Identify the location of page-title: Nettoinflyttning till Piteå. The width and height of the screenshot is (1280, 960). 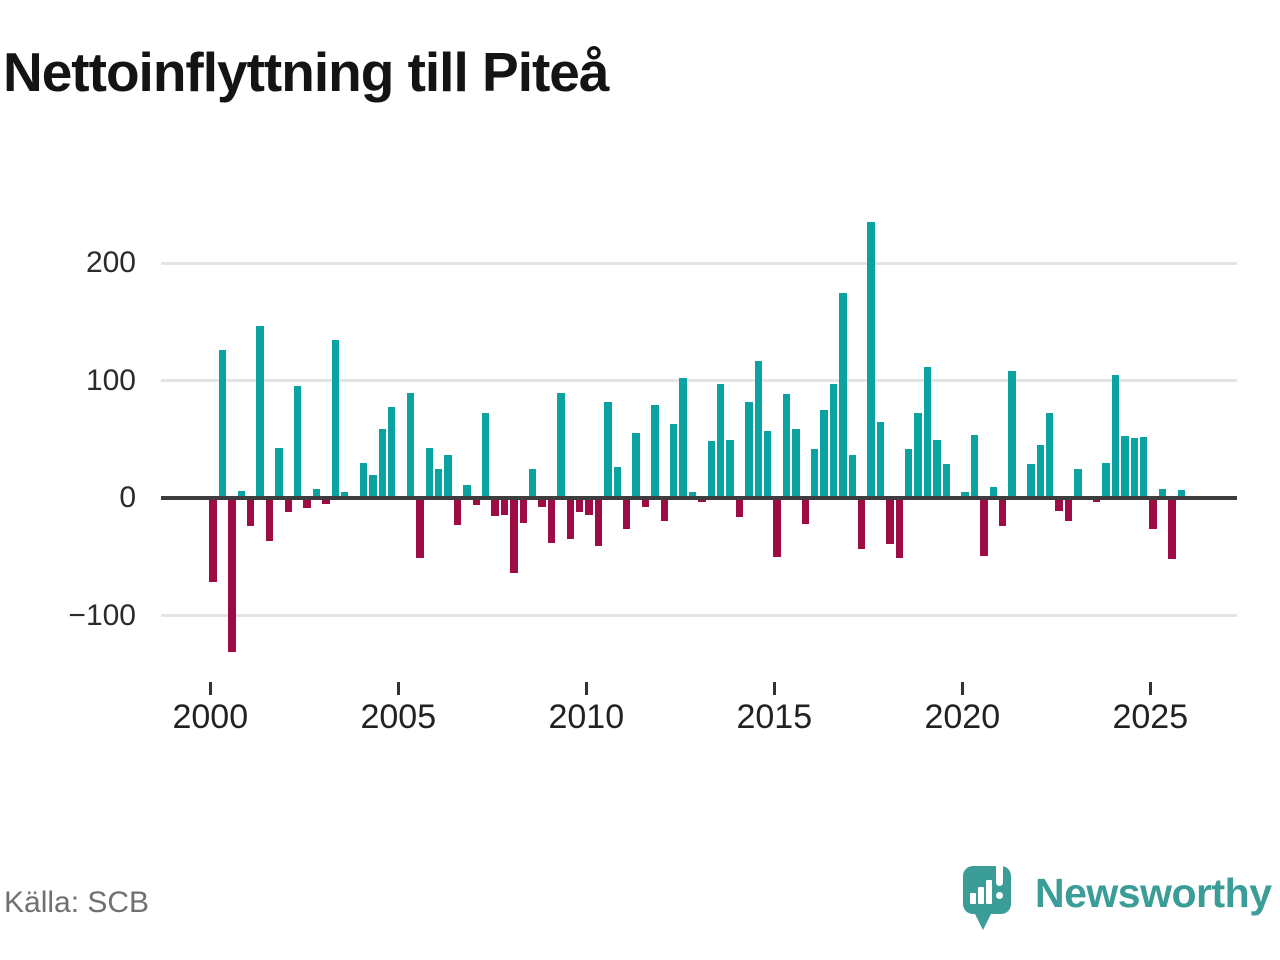
(306, 72).